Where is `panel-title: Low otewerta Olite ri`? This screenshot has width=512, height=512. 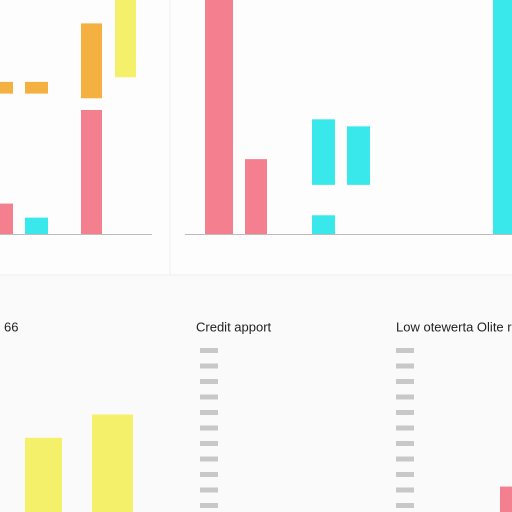
panel-title: Low otewerta Olite ri is located at coordinates (454, 326).